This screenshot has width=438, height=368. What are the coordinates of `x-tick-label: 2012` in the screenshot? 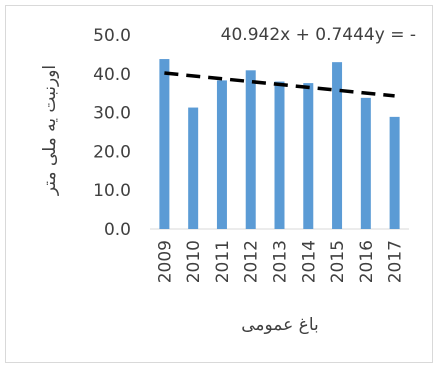 It's located at (252, 261).